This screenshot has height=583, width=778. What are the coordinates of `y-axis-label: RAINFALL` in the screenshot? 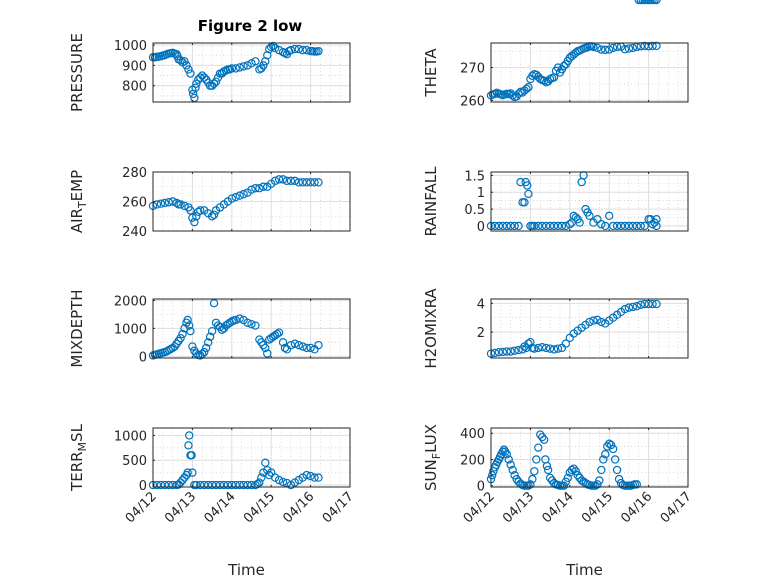 It's located at (431, 201).